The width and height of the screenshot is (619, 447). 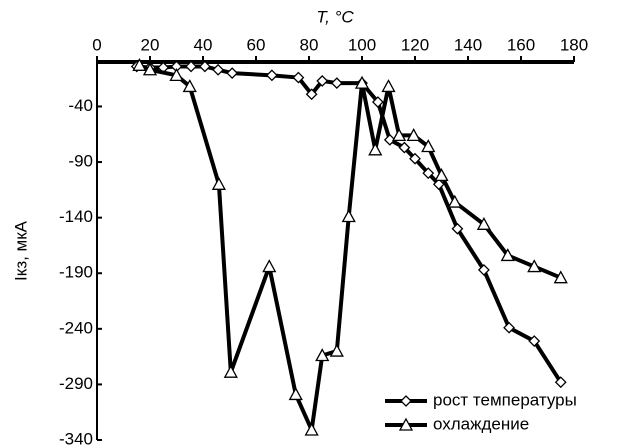 What do you see at coordinates (96, 44) in the screenshot?
I see `x-tick-label: 0` at bounding box center [96, 44].